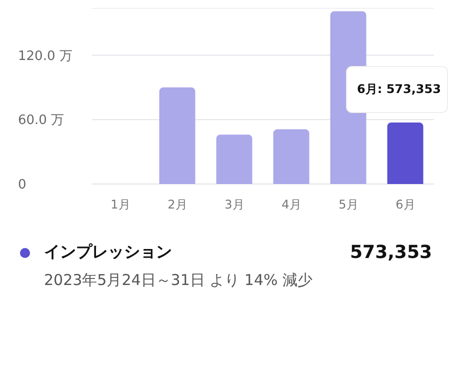  What do you see at coordinates (234, 205) in the screenshot?
I see `x-tick-label: 3月` at bounding box center [234, 205].